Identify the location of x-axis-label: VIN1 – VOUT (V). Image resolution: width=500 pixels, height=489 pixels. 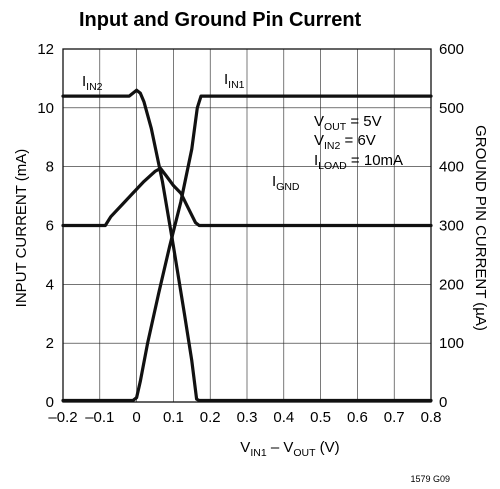
(289, 449).